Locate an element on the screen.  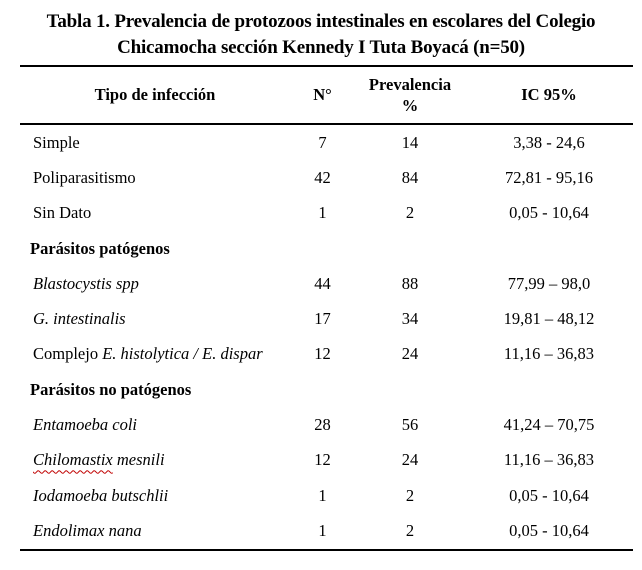
table-row-endolimax: Endolimax nana 1 2 0,05 - 10,64 is located at coordinates (326, 530).